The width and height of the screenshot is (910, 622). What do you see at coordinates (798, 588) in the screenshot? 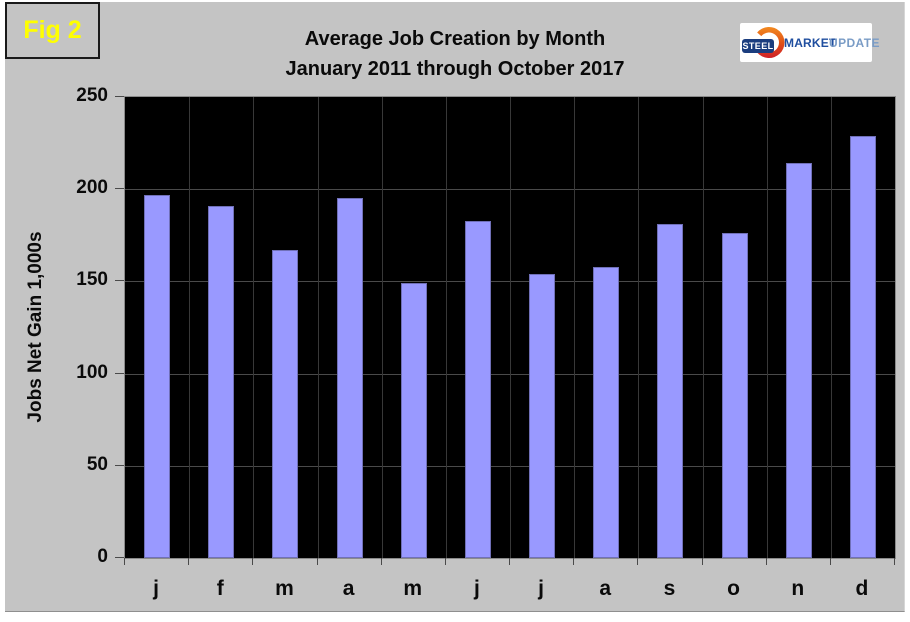
I see `x-tick-label-n-11: n` at bounding box center [798, 588].